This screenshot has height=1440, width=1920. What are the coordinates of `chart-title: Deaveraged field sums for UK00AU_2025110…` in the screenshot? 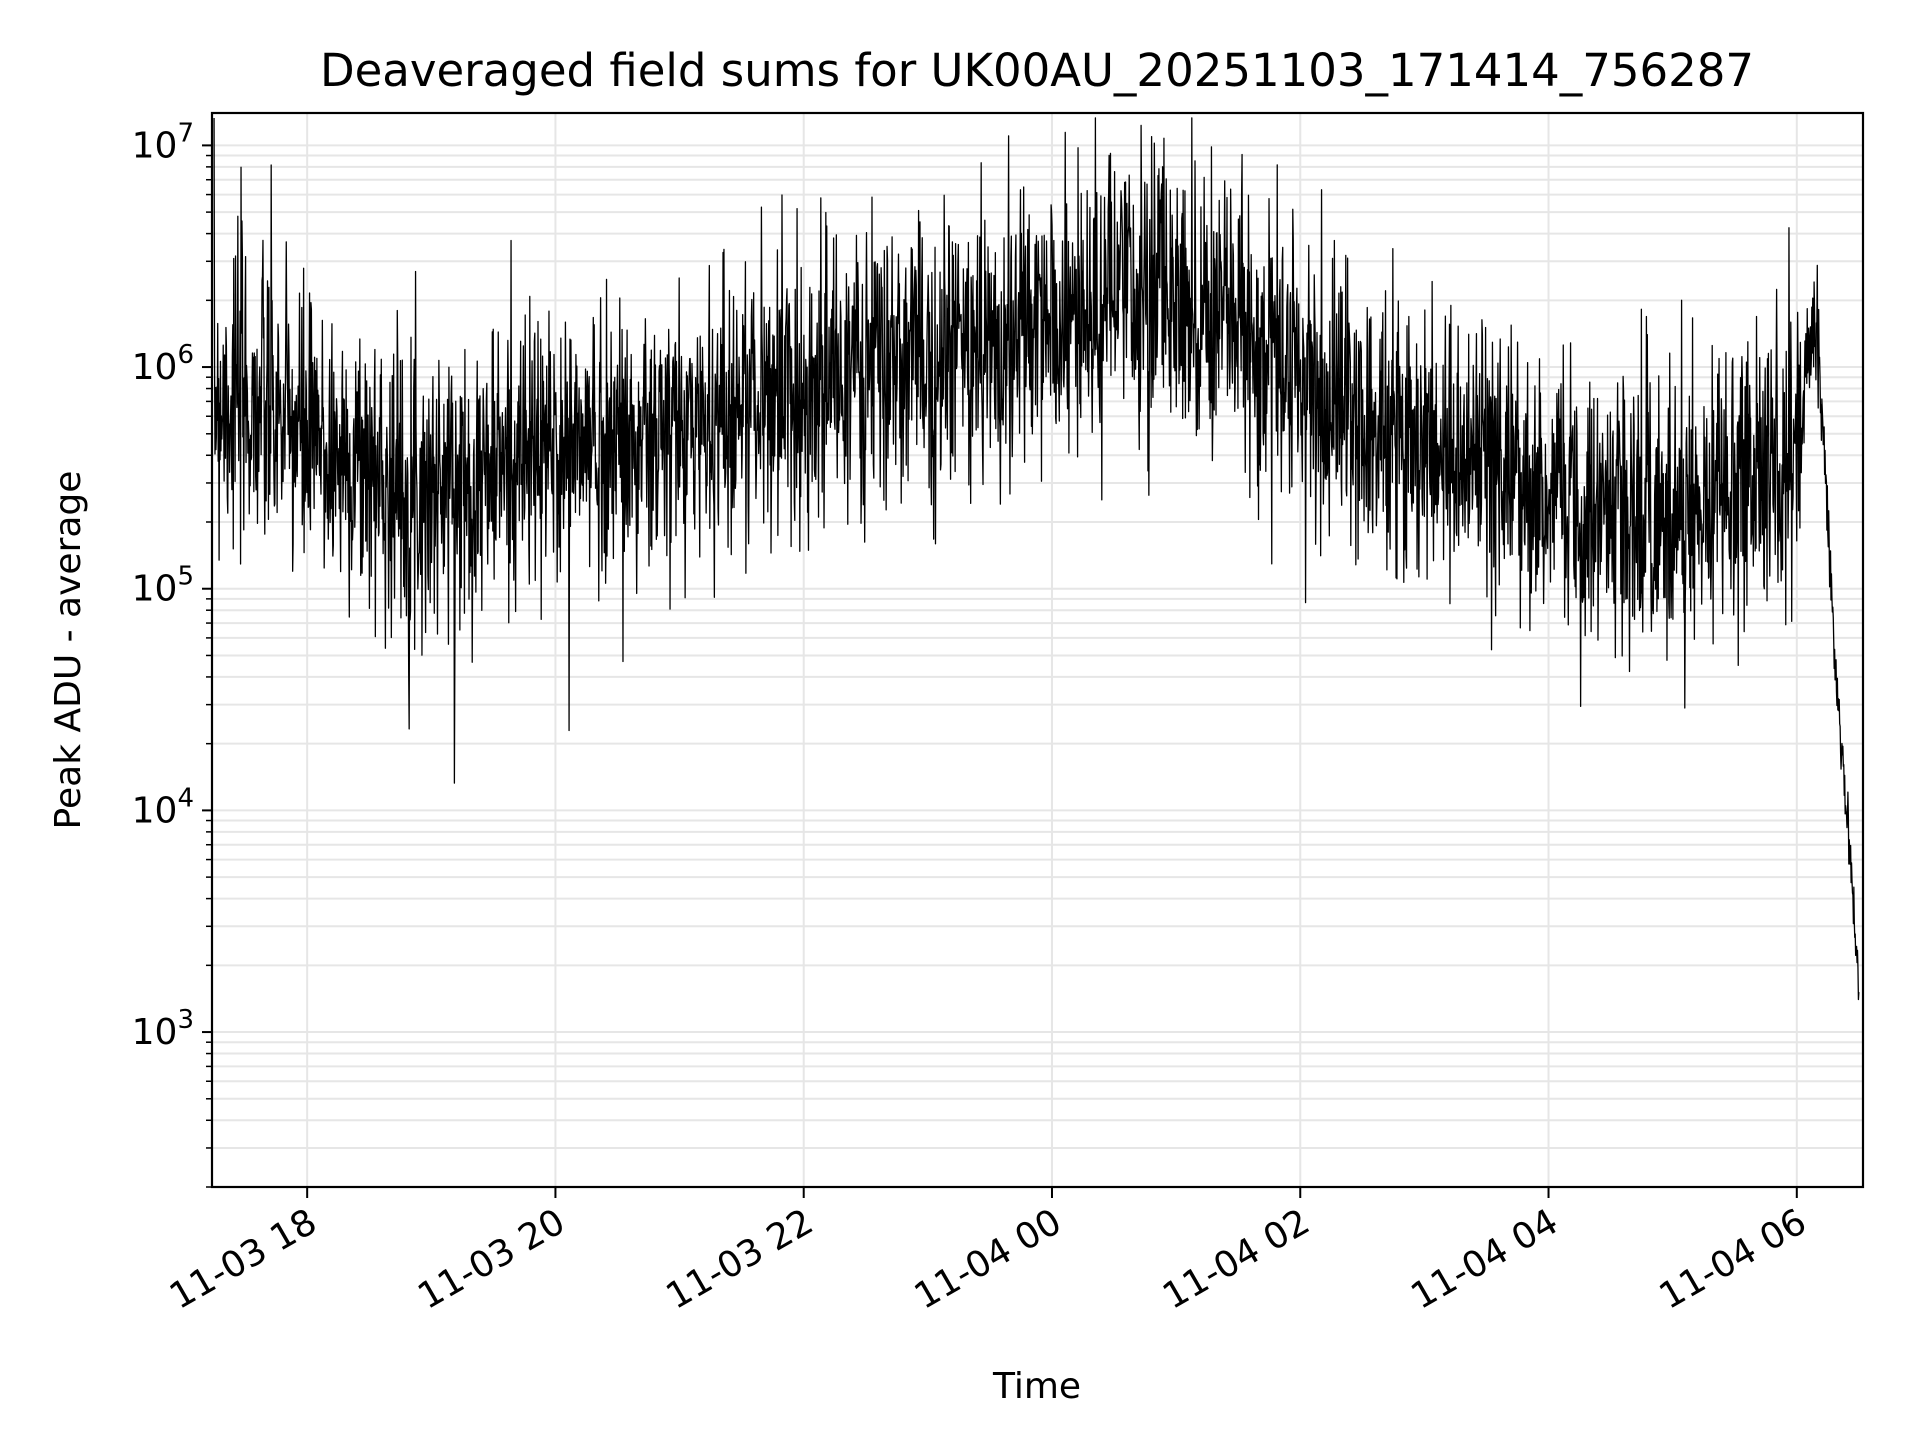 It's located at (1037, 70).